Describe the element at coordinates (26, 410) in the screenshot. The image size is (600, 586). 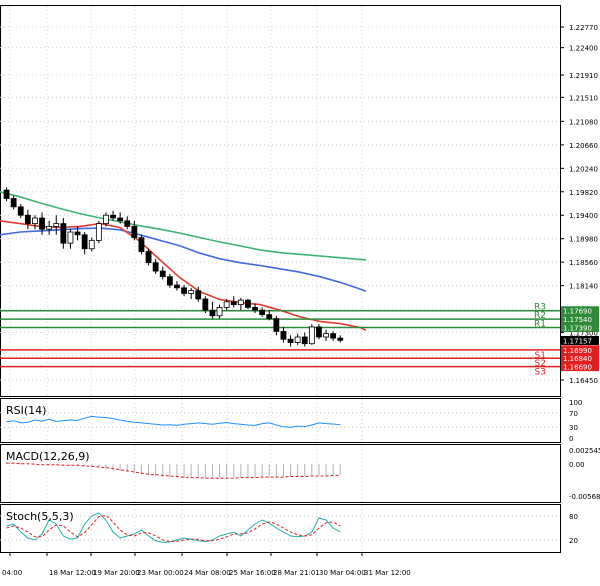
I see `rsi-label: RSI(14)` at that location.